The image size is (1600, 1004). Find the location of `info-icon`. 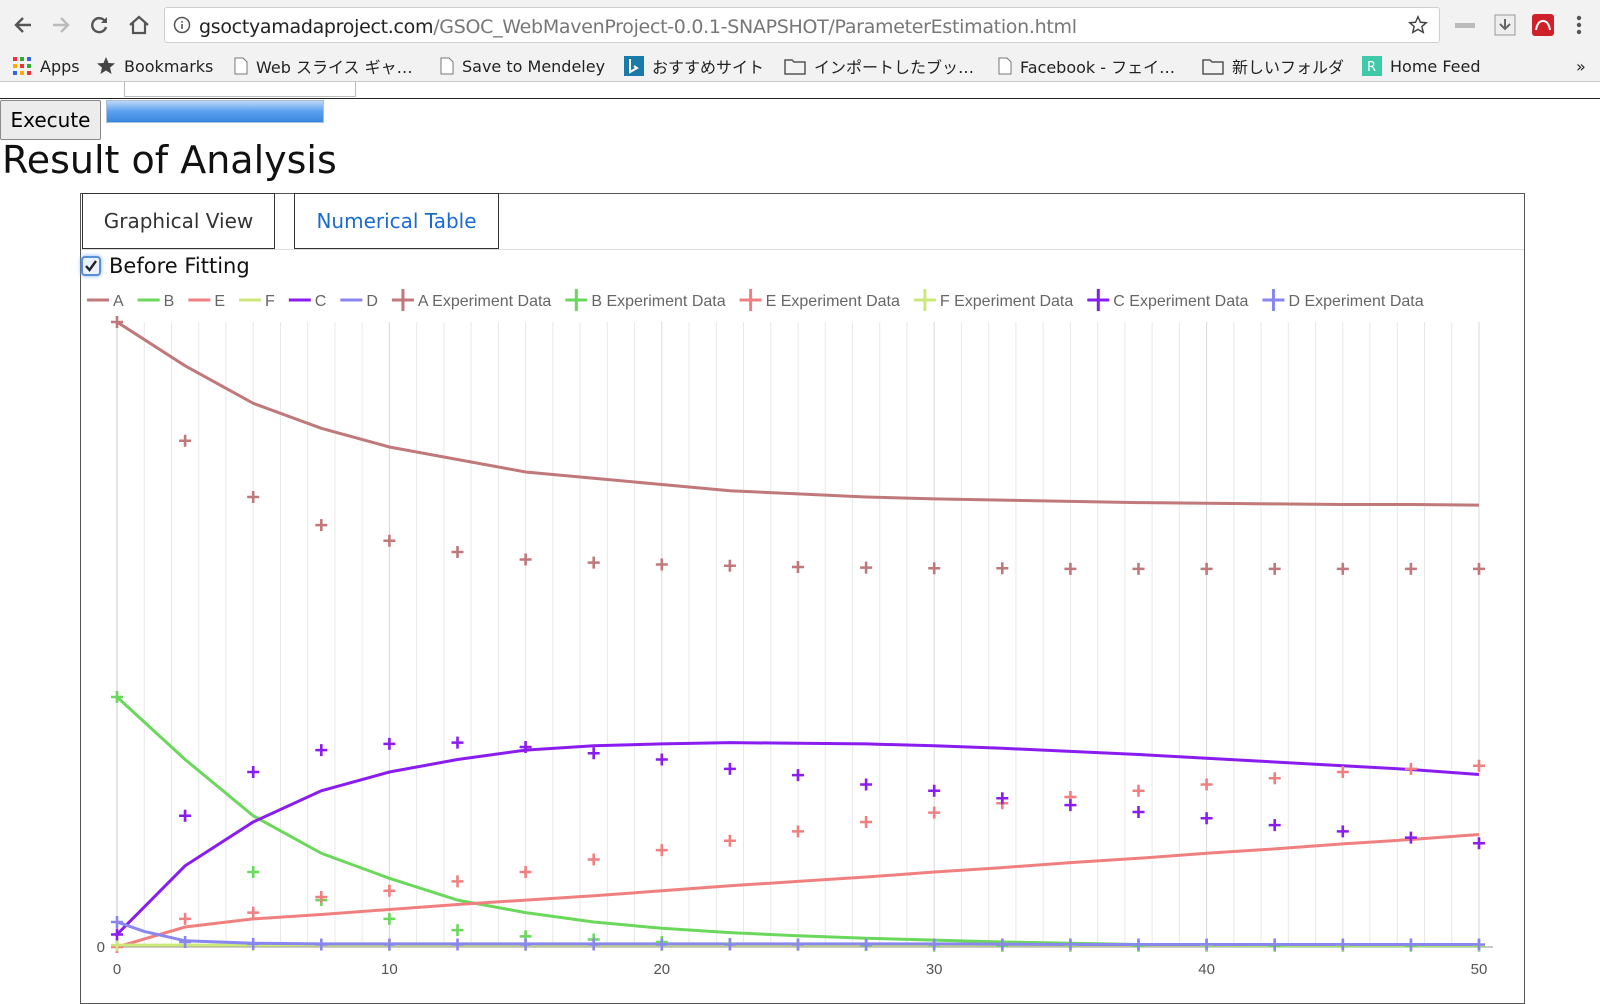

info-icon is located at coordinates (182, 25).